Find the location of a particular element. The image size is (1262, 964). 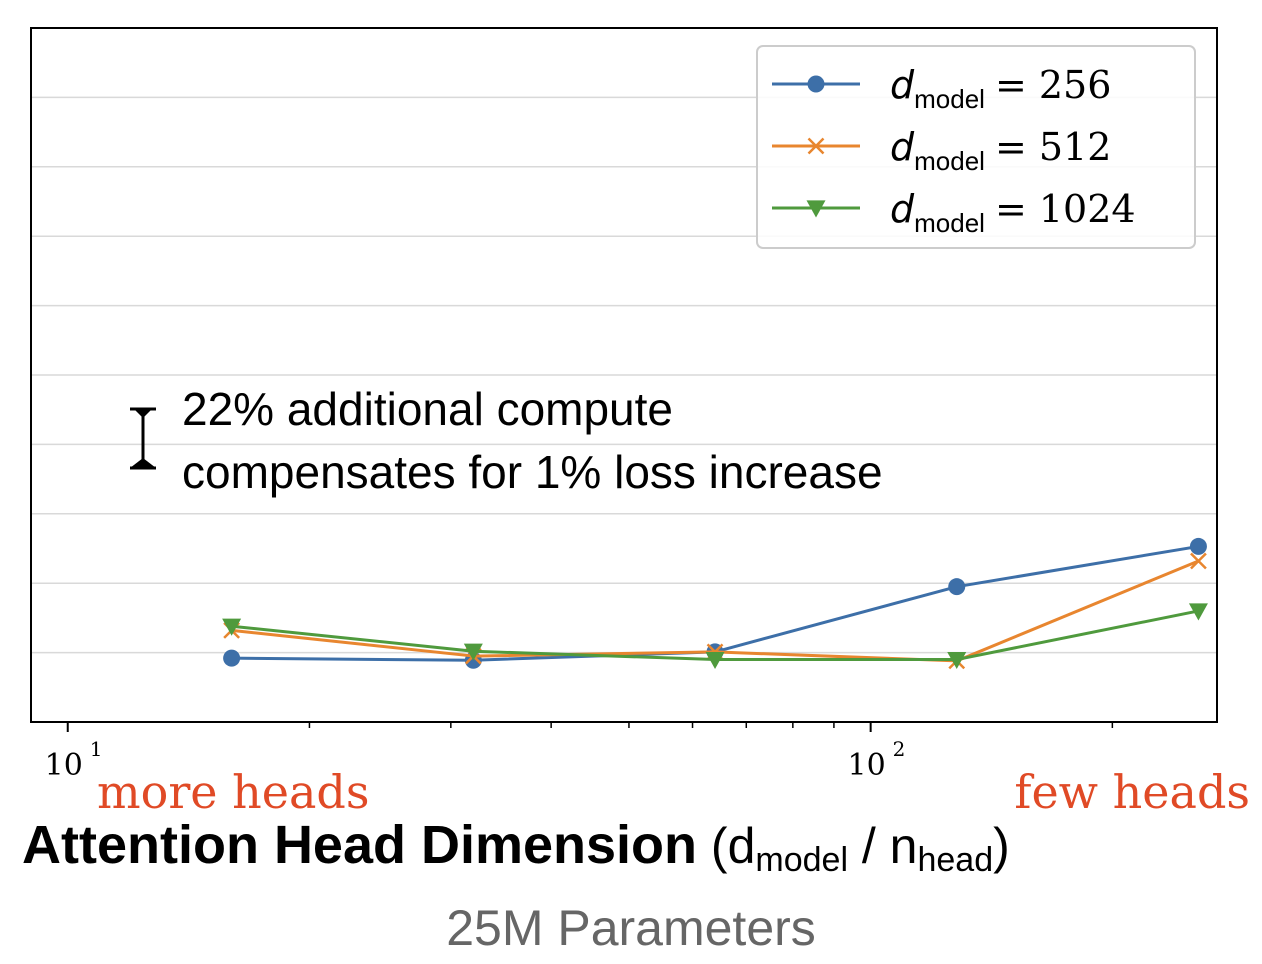

x-tick-label: 10 2 is located at coordinates (877, 760).